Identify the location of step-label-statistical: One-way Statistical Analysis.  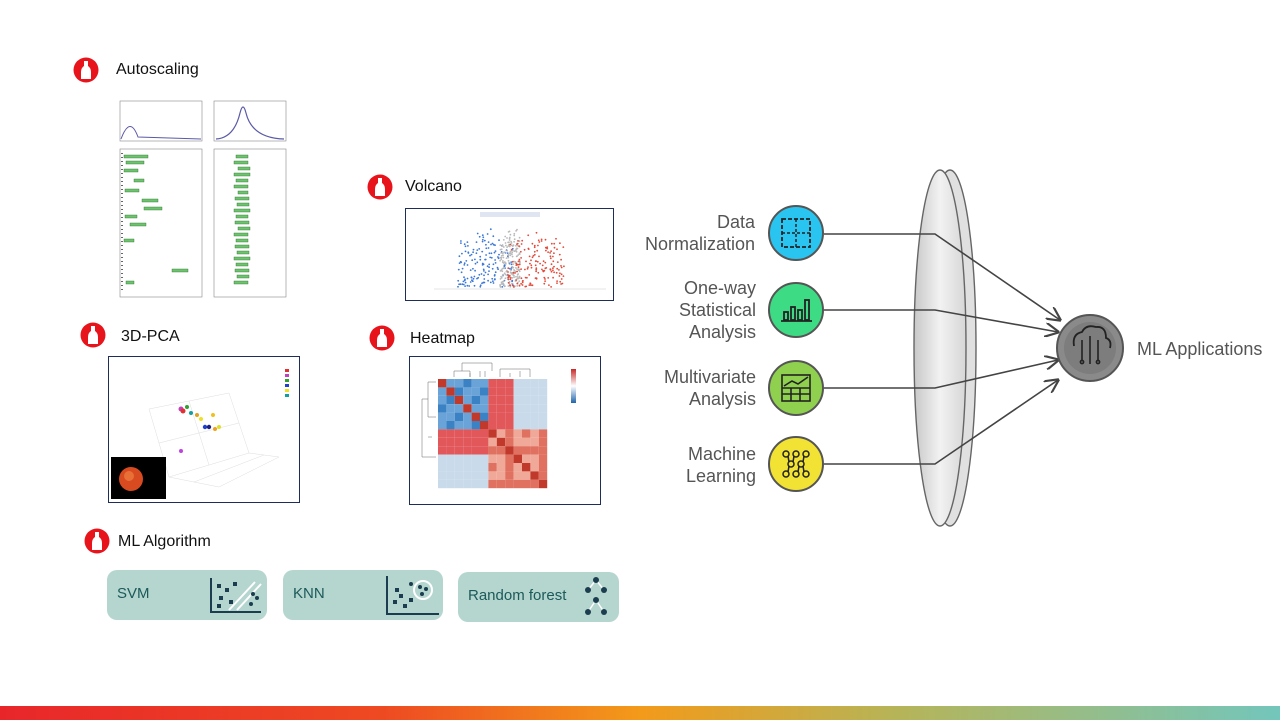
(717, 310).